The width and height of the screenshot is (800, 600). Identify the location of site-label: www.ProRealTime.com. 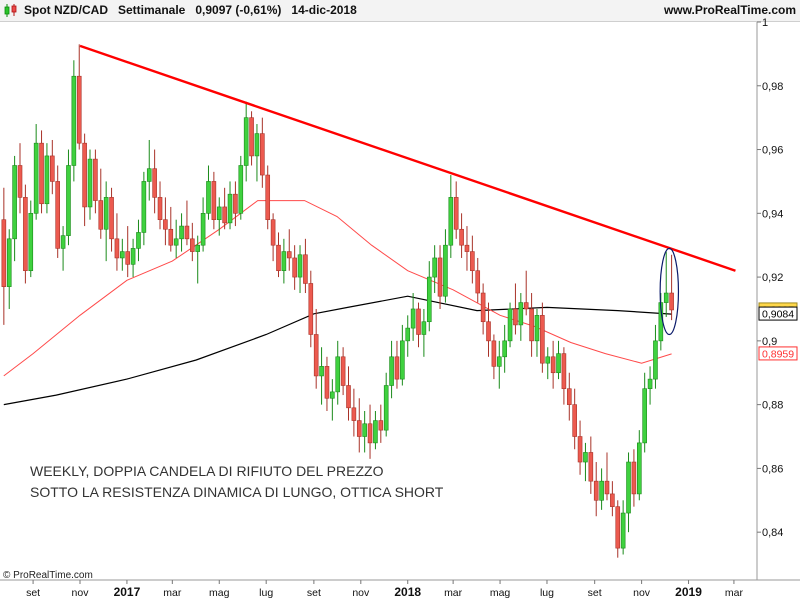
(729, 10).